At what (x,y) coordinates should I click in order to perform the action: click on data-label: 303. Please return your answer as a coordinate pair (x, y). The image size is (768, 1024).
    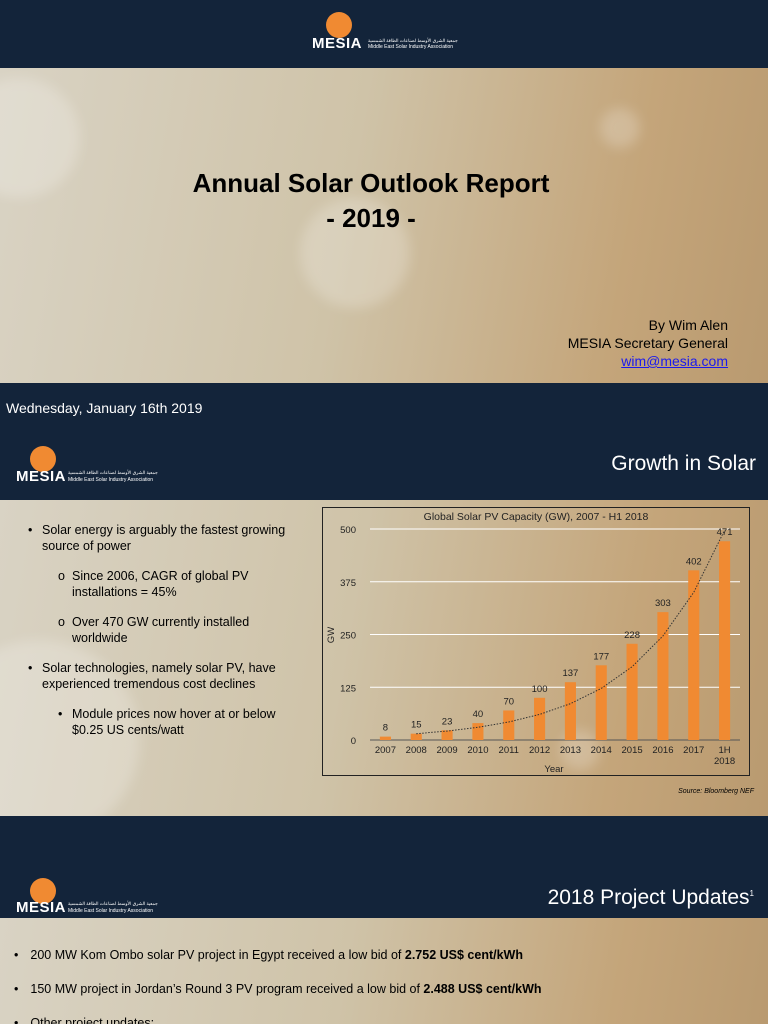
    Looking at the image, I should click on (663, 603).